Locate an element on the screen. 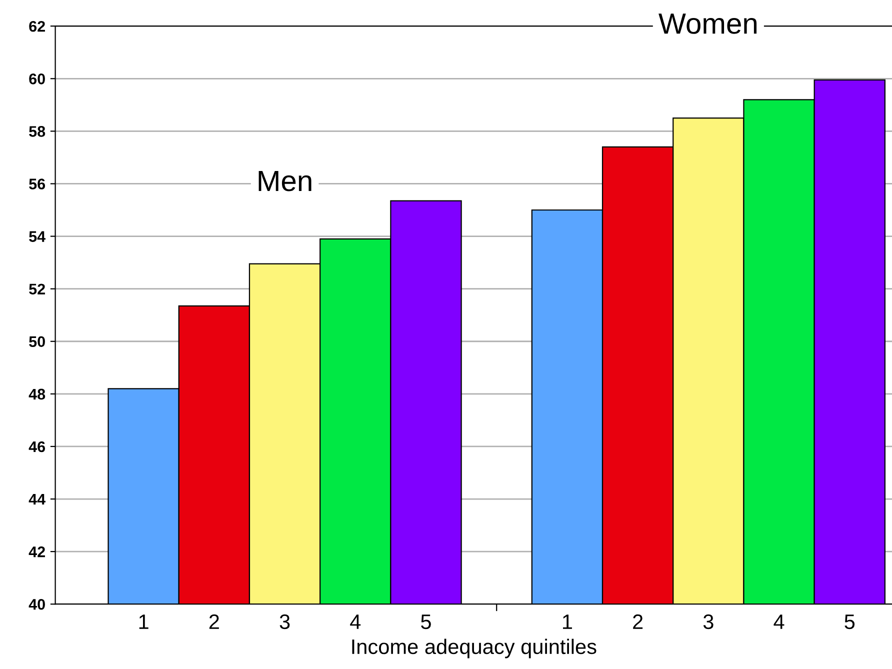 The width and height of the screenshot is (892, 669). y-tick-label: 62 is located at coordinates (37, 26).